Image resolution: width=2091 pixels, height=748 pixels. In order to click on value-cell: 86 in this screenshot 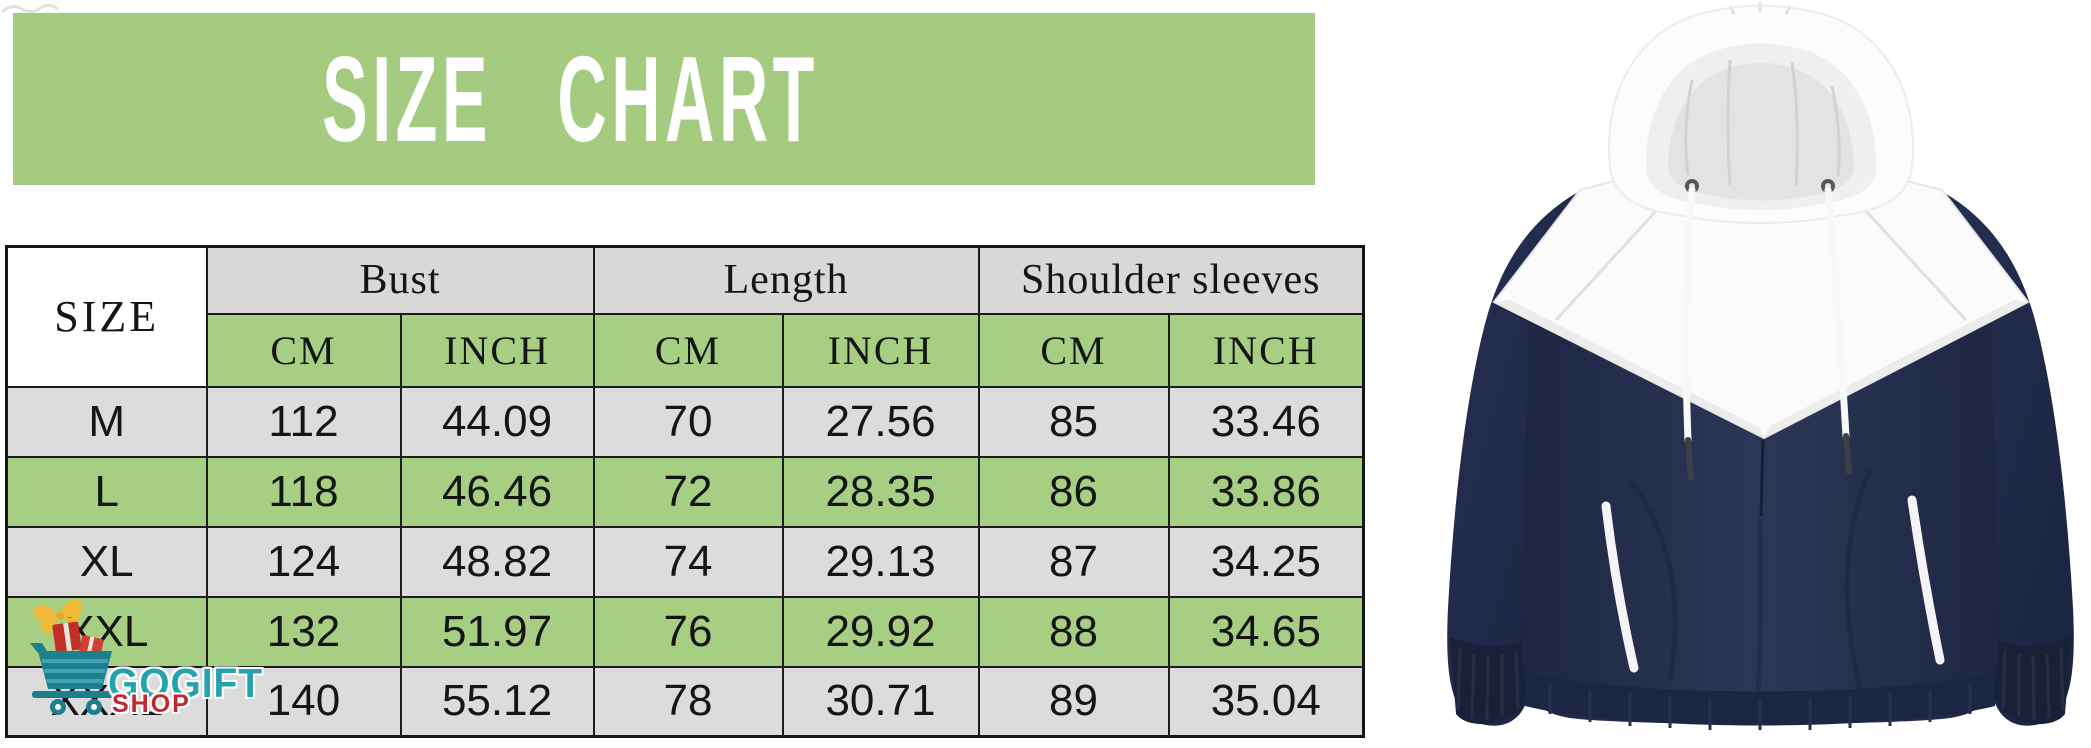, I will do `click(1073, 491)`.